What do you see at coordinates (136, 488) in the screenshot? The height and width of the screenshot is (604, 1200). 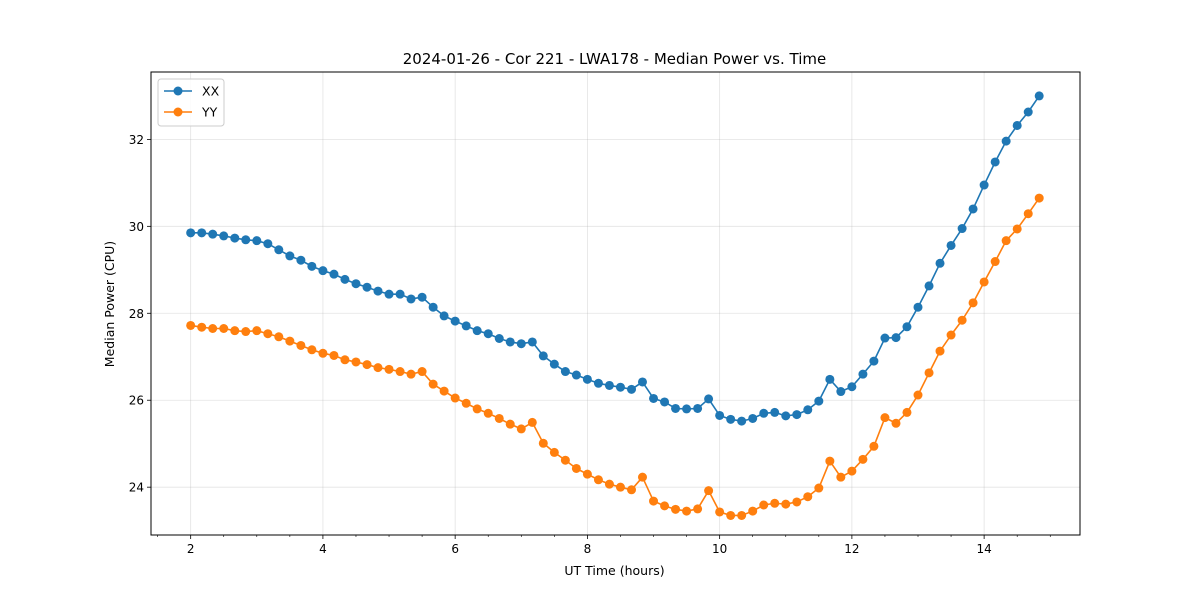 I see `y-tick-label: 24` at bounding box center [136, 488].